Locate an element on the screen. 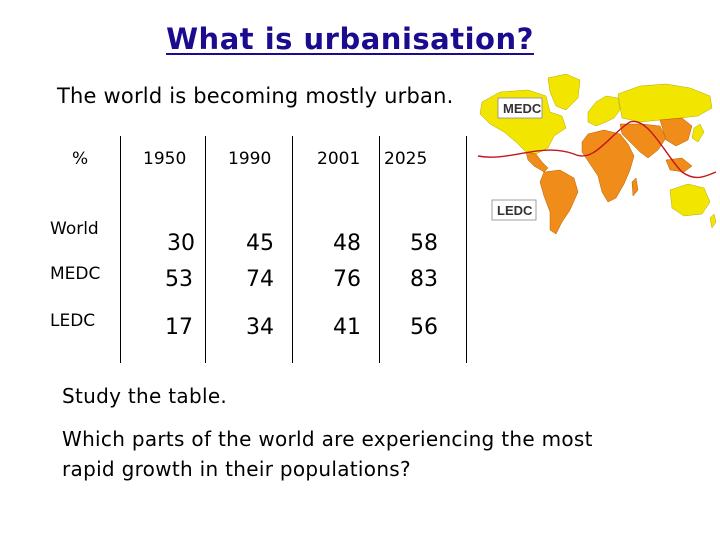 The height and width of the screenshot is (540, 720). medc-label: MEDC is located at coordinates (522, 108).